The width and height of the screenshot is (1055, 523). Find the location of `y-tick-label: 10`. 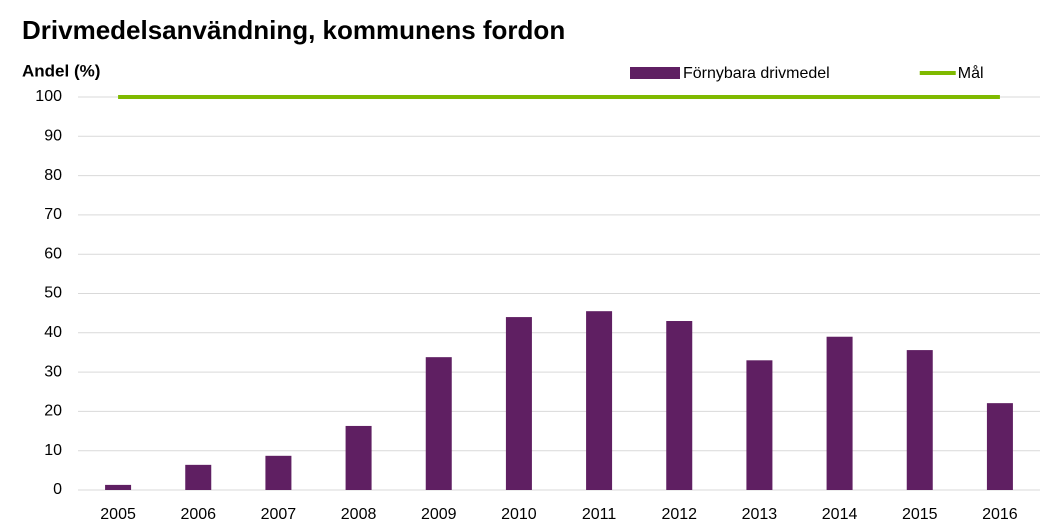

y-tick-label: 10 is located at coordinates (53, 450).